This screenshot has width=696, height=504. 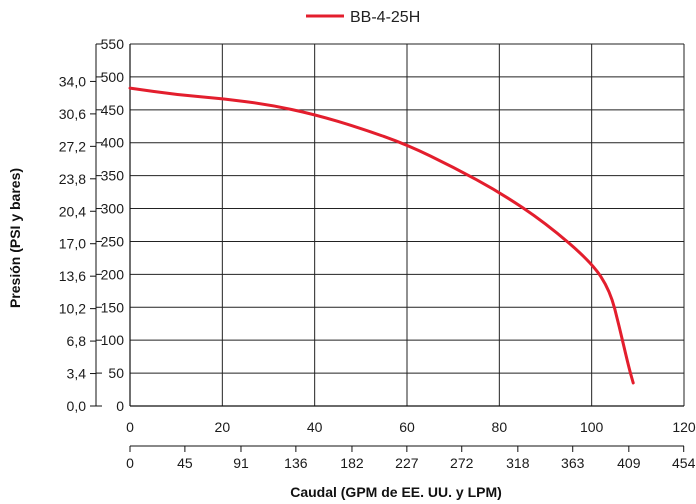 I want to click on x-gpm-tick-5: 100, so click(x=592, y=427).